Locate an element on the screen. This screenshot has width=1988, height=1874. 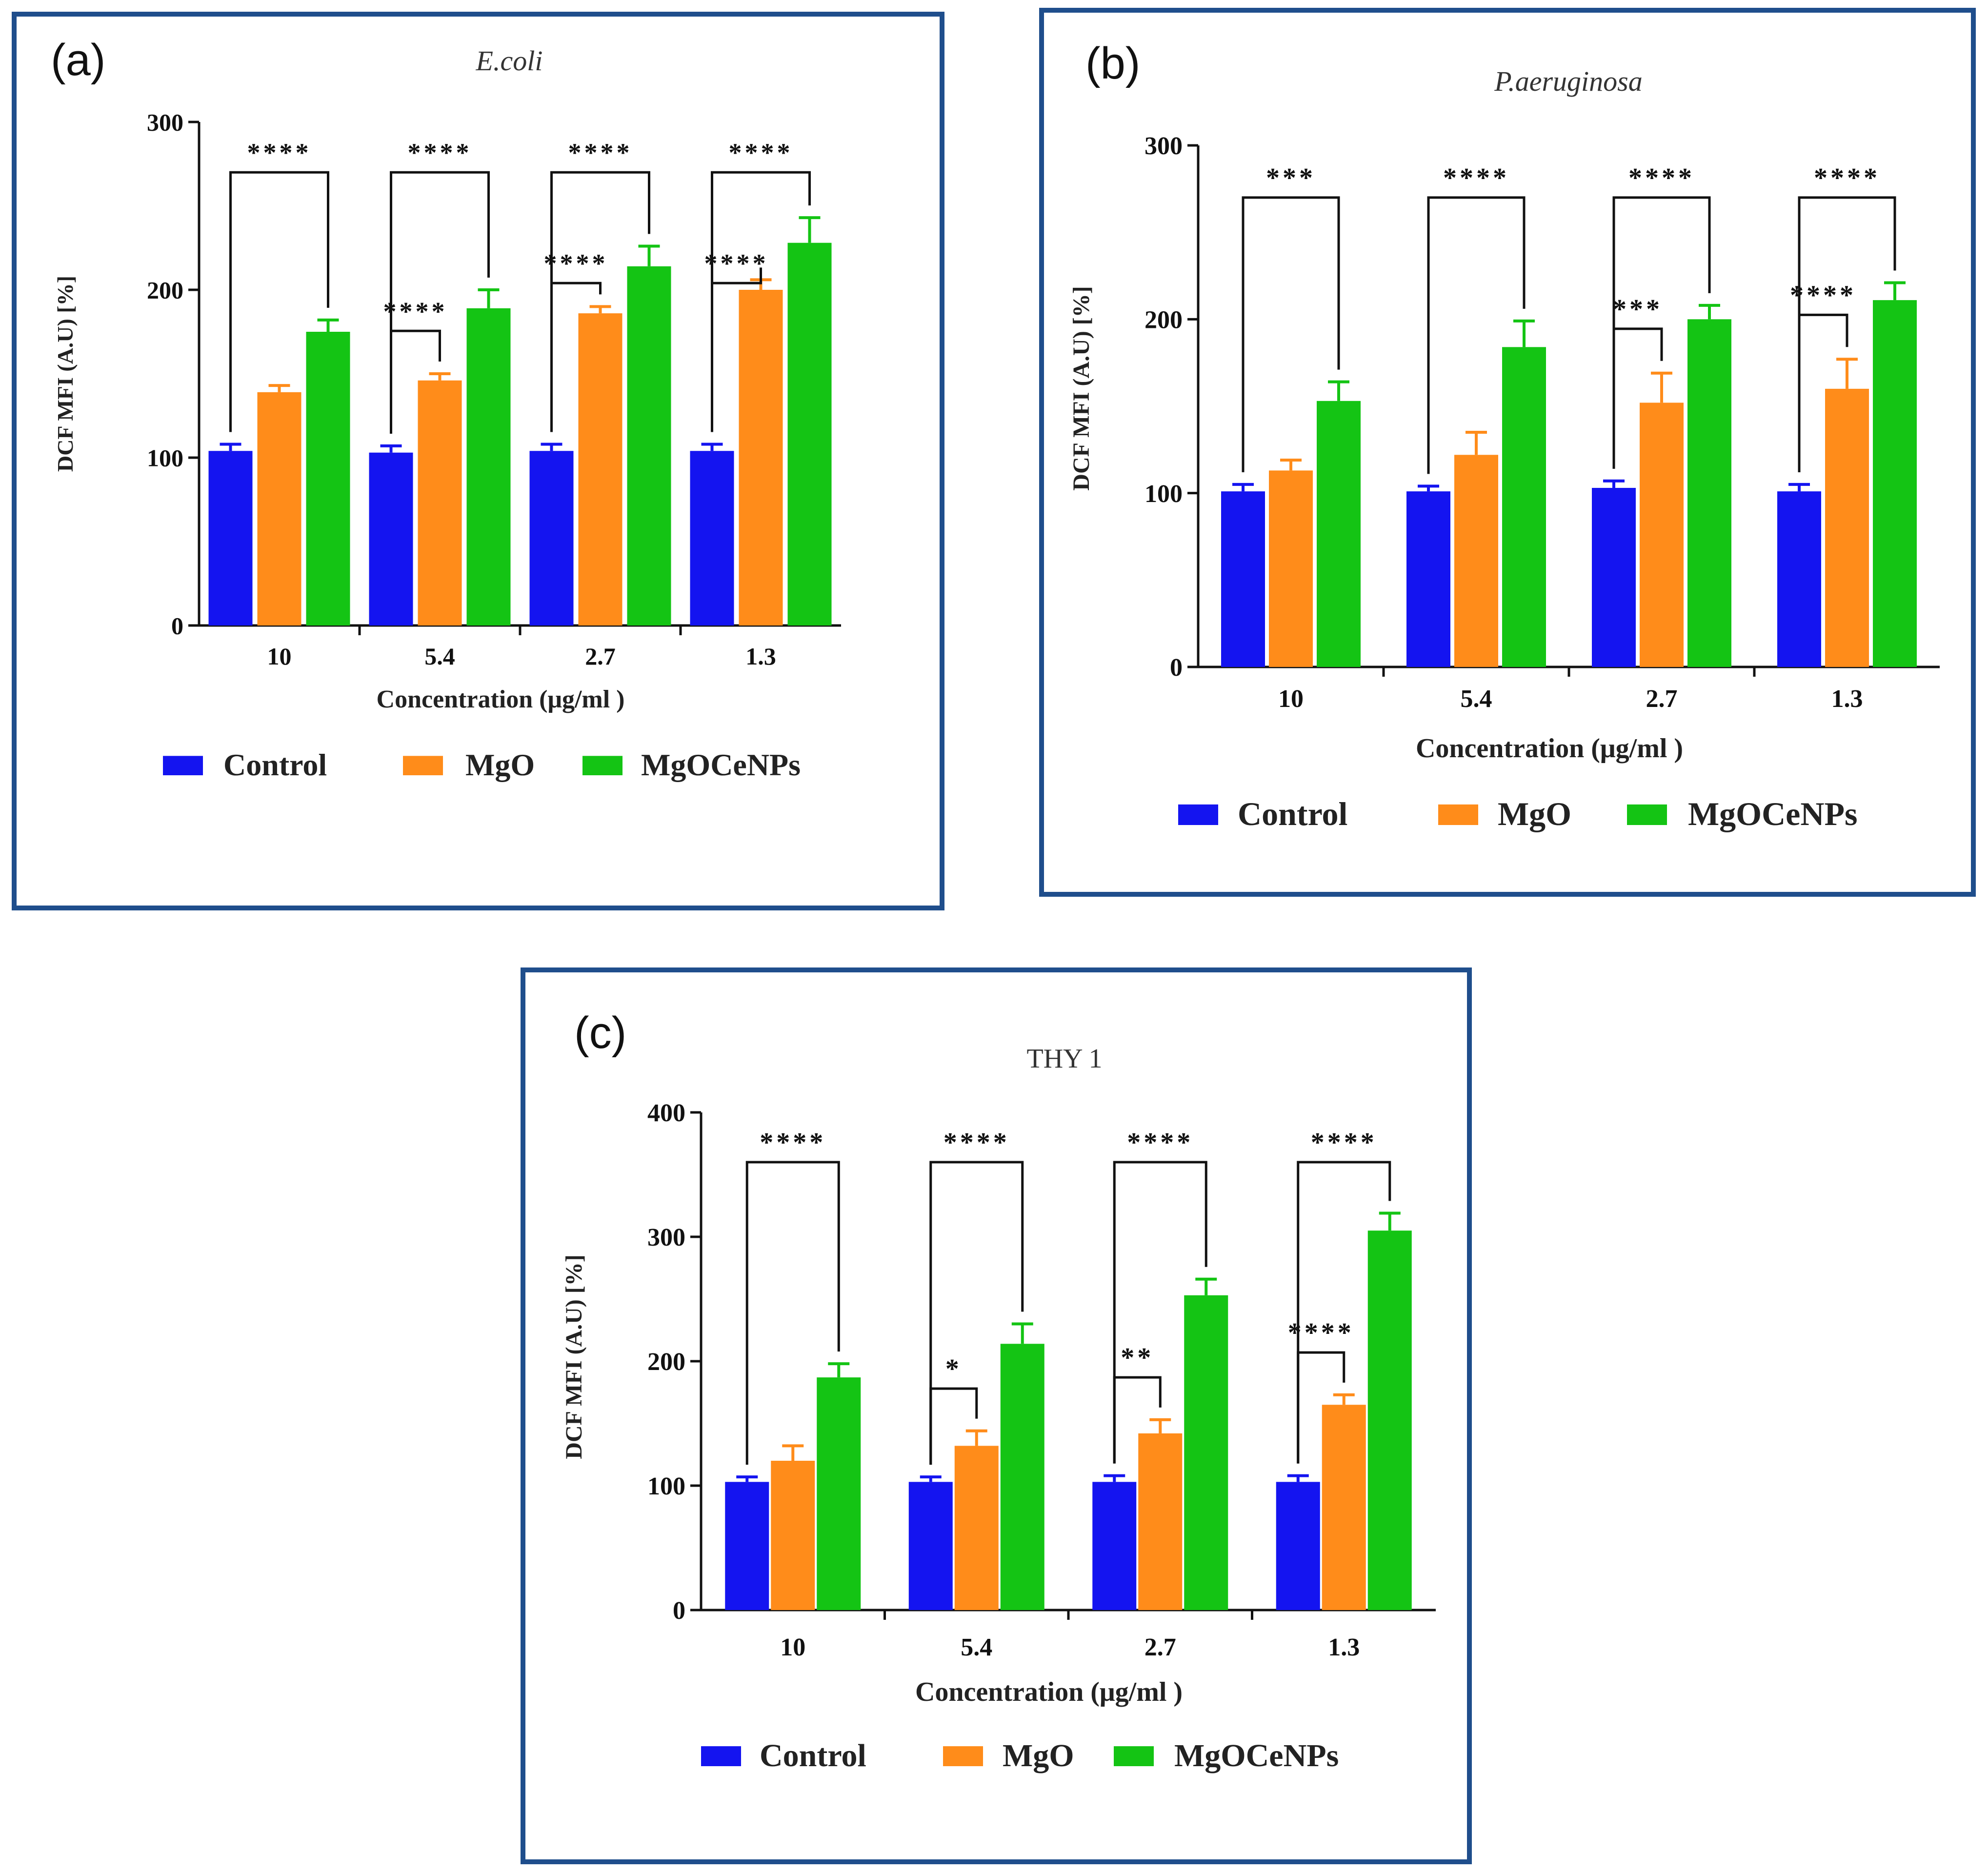
chart-title: THY 1 is located at coordinates (1064, 1059).